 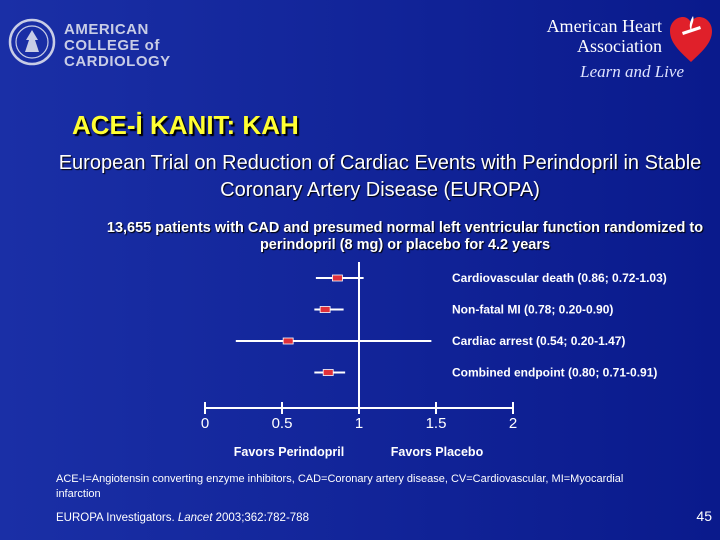 What do you see at coordinates (185, 125) in the screenshot?
I see `slide-title: ACE-İ KANIT: KAH` at bounding box center [185, 125].